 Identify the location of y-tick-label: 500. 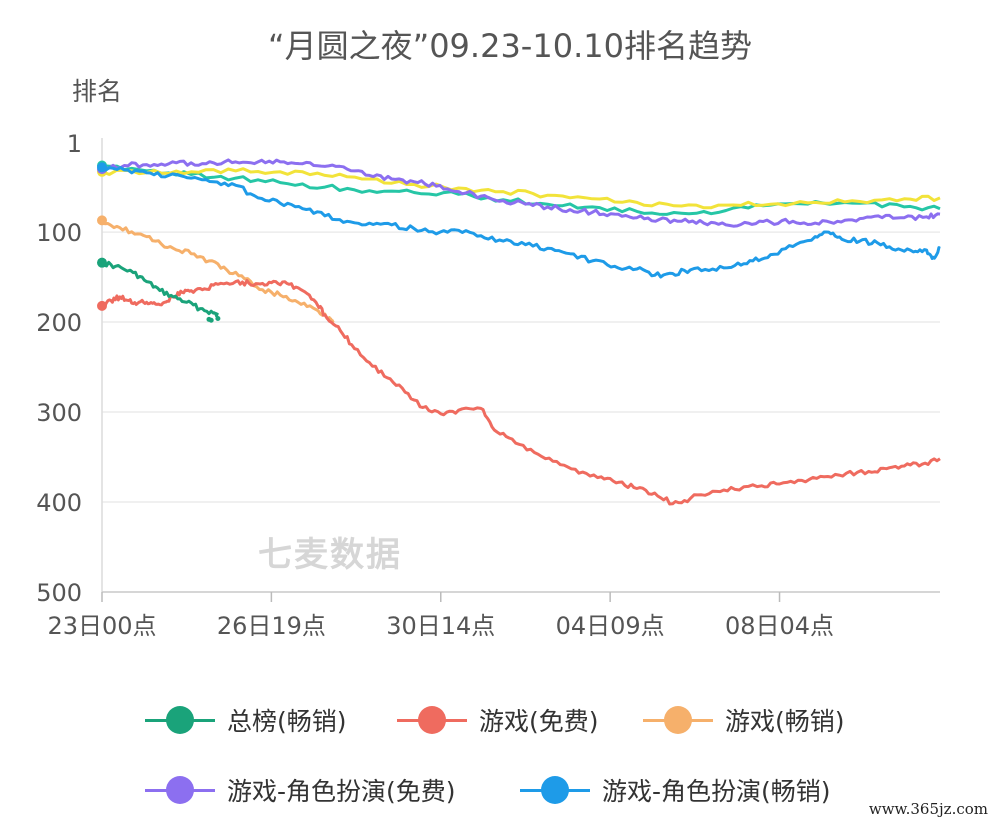
(59, 593).